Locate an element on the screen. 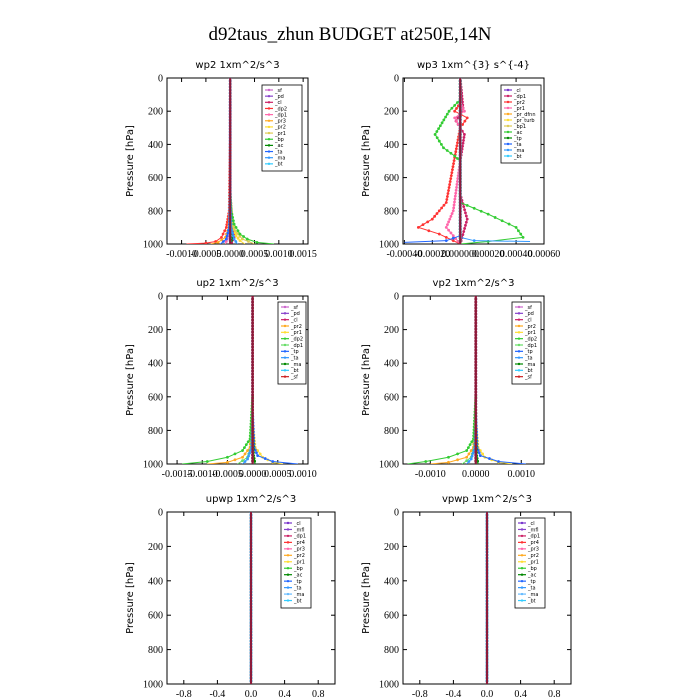  x-tick-label: -0.00020 is located at coordinates (432, 254).